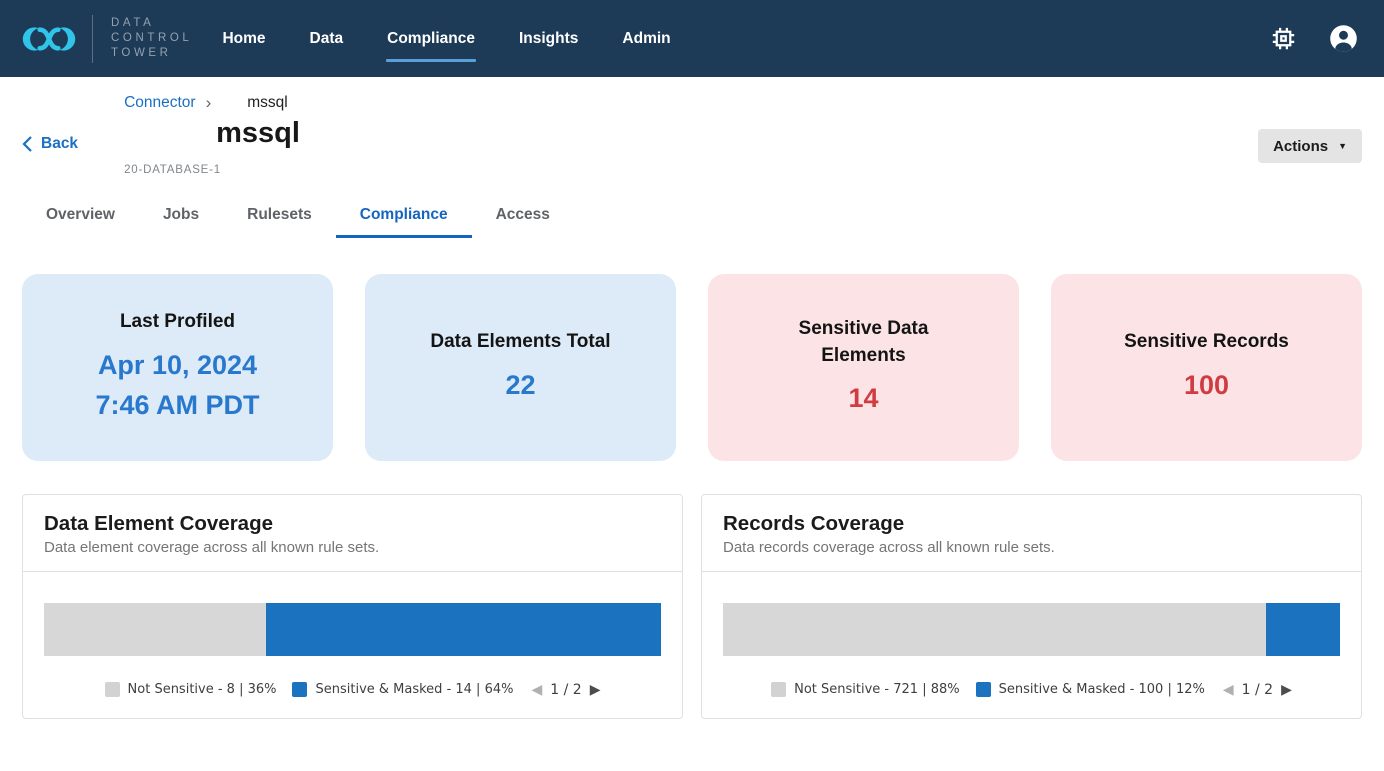 The width and height of the screenshot is (1384, 771). What do you see at coordinates (1101, 689) in the screenshot?
I see `legend-label: Sensitive & Masked - 100 | 12%` at bounding box center [1101, 689].